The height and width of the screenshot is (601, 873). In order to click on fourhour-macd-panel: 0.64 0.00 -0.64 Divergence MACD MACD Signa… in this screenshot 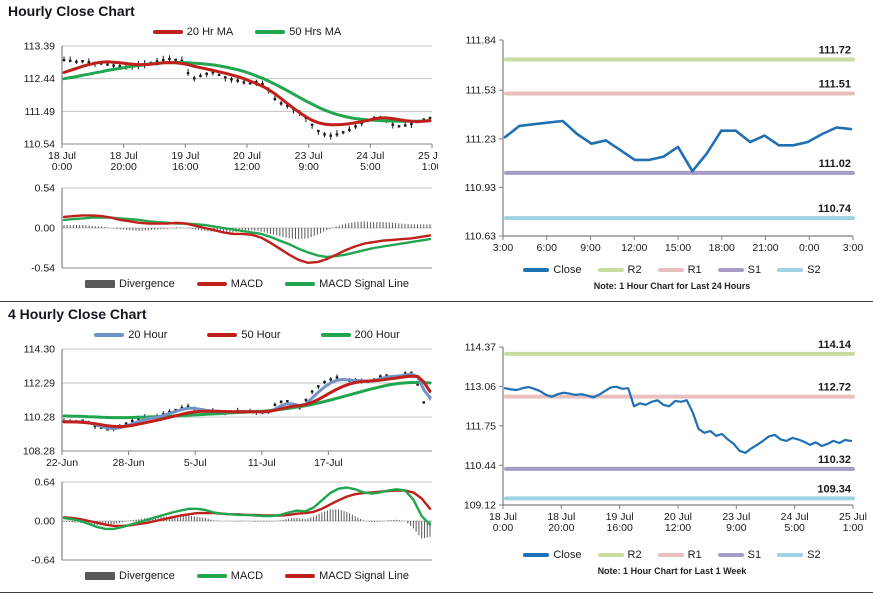, I will do `click(223, 529)`.